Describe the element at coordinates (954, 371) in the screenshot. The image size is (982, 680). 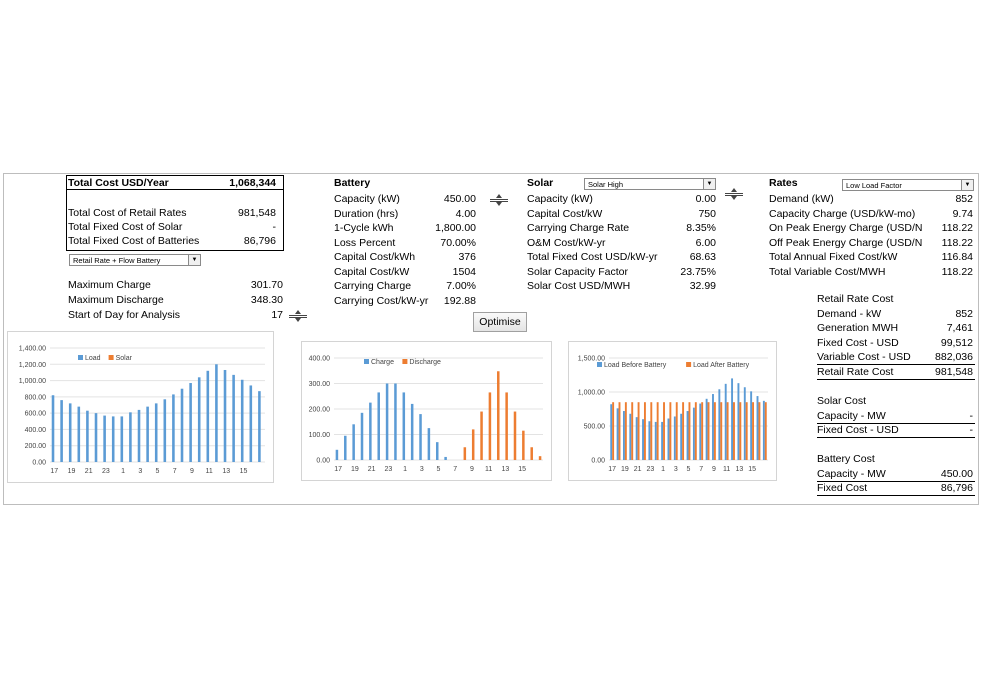
I see `retail-rate-cost-row-value: 981,548` at that location.